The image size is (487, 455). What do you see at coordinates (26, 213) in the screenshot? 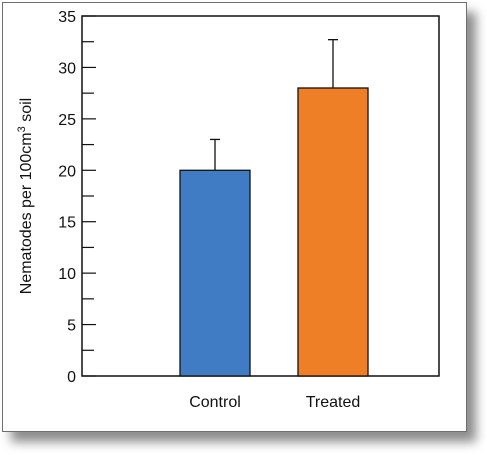
I see `y-axis-title-main: Nematodes per 100cm` at bounding box center [26, 213].